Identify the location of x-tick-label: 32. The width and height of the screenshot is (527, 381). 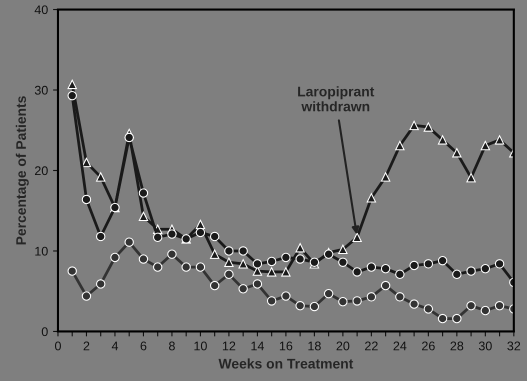
(513, 346).